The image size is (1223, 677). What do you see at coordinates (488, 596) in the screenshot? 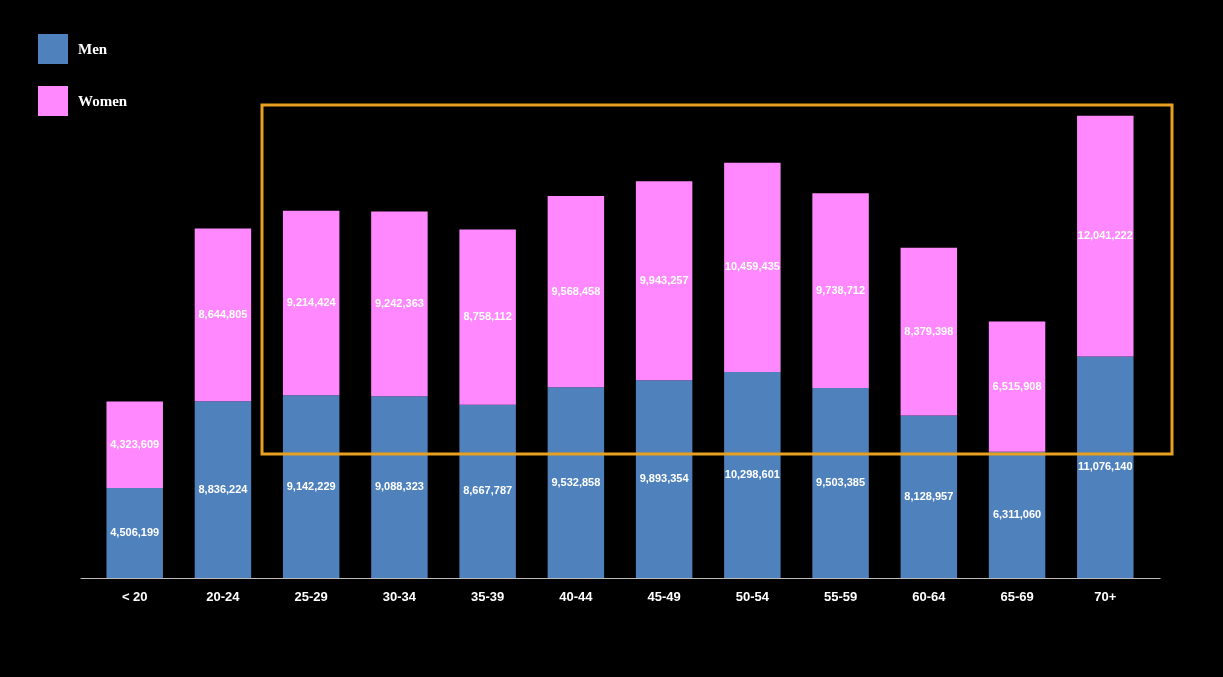
I see `x-tick-label: 35-39` at bounding box center [488, 596].